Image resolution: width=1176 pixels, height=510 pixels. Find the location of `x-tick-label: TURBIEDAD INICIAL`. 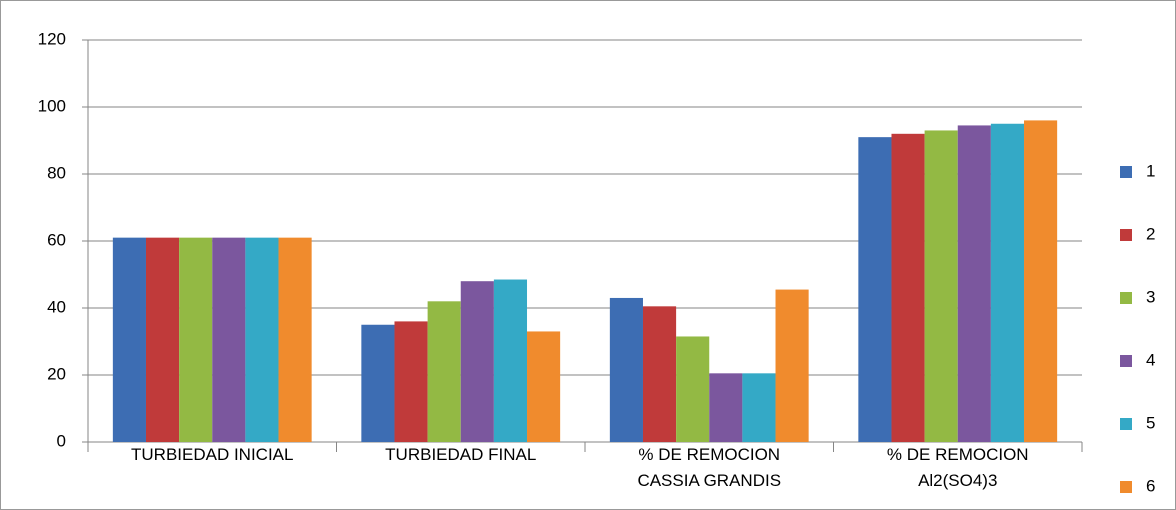

x-tick-label: TURBIEDAD INICIAL is located at coordinates (212, 454).